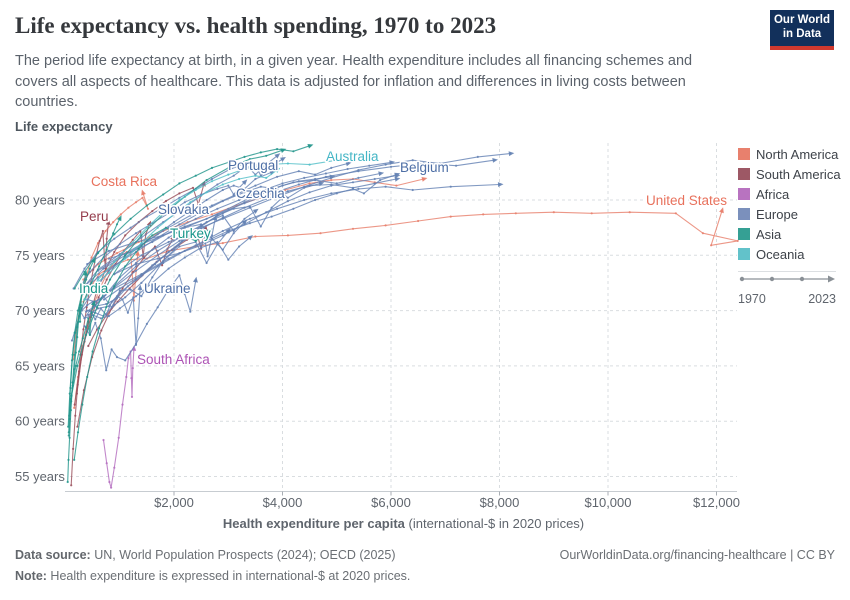  I want to click on series-vietnam, so click(81, 342).